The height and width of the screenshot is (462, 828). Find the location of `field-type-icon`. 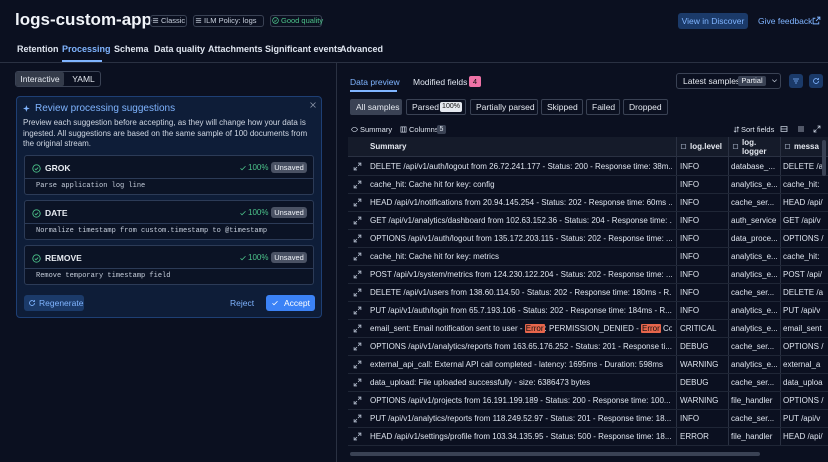

field-type-icon is located at coordinates (787, 146).